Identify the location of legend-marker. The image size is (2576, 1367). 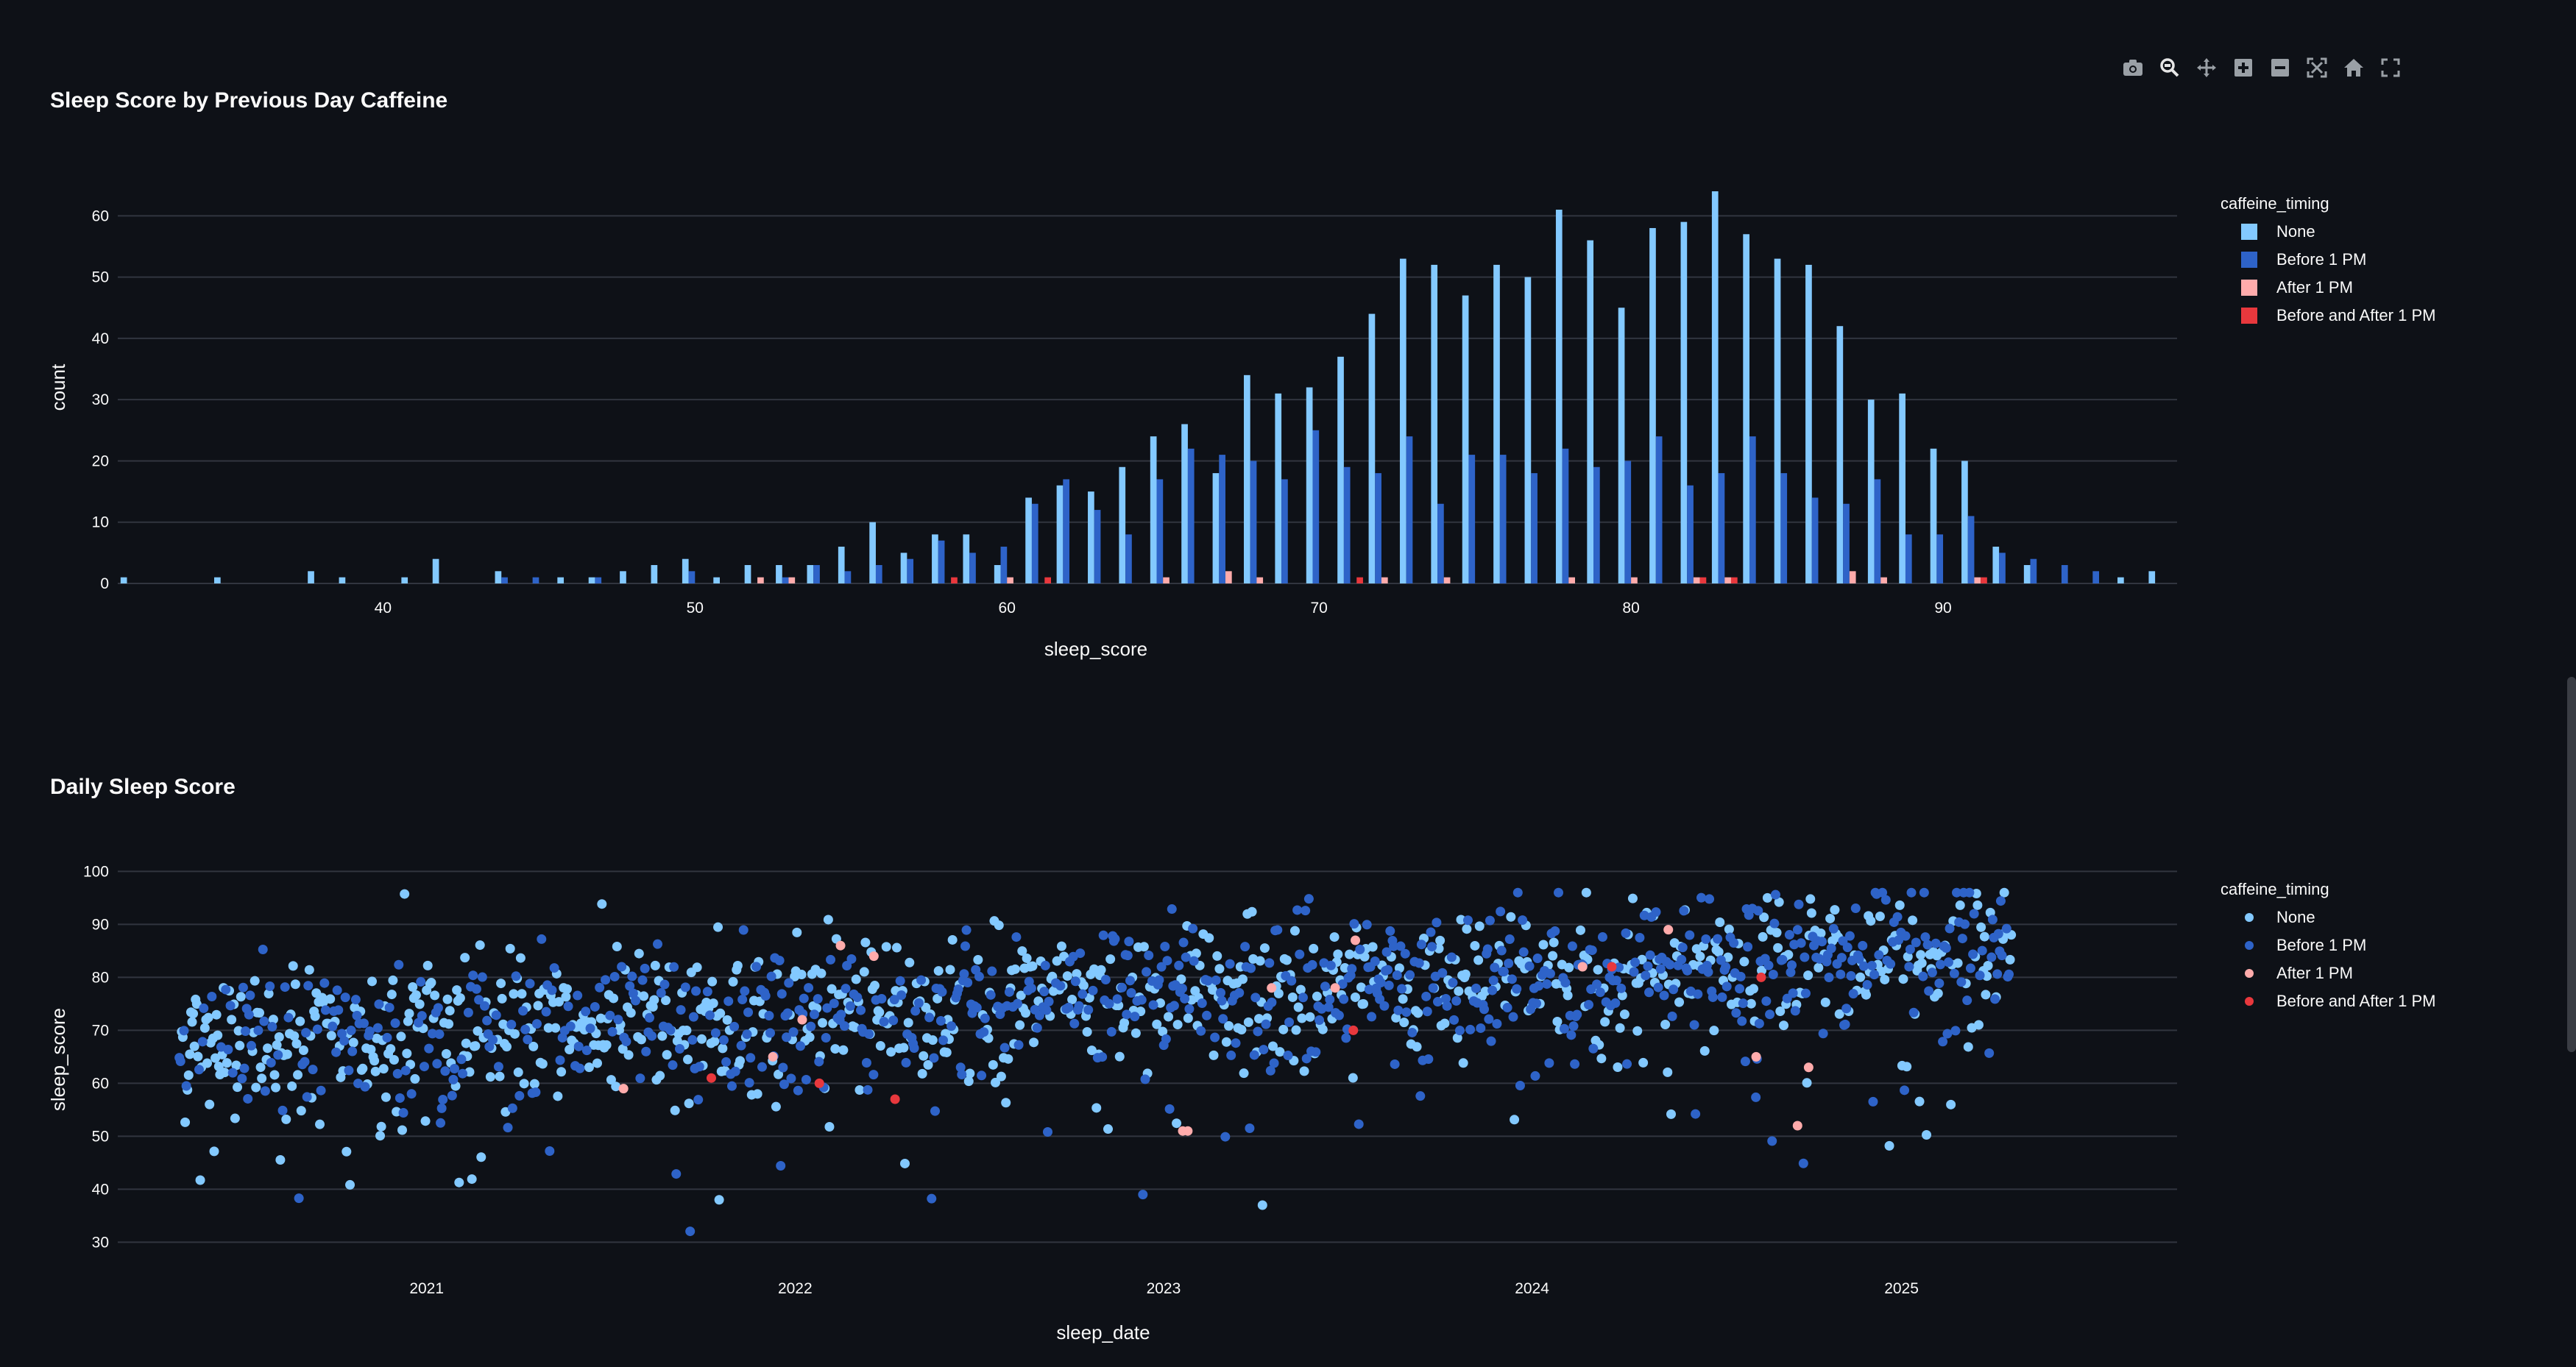
(2249, 1002).